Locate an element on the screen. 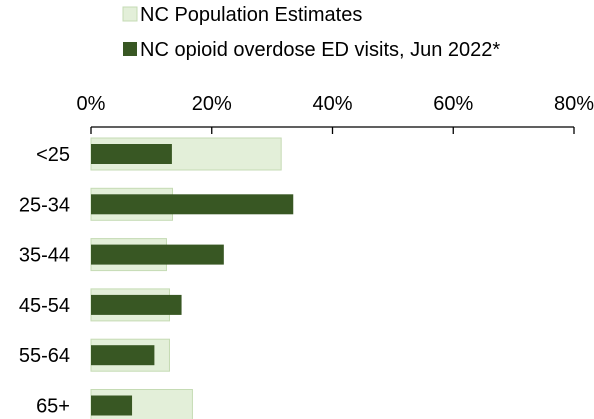 The image size is (594, 419). legend-label-ed-visits: NC opioid overdose ED visits, Jun 2022* is located at coordinates (320, 50).